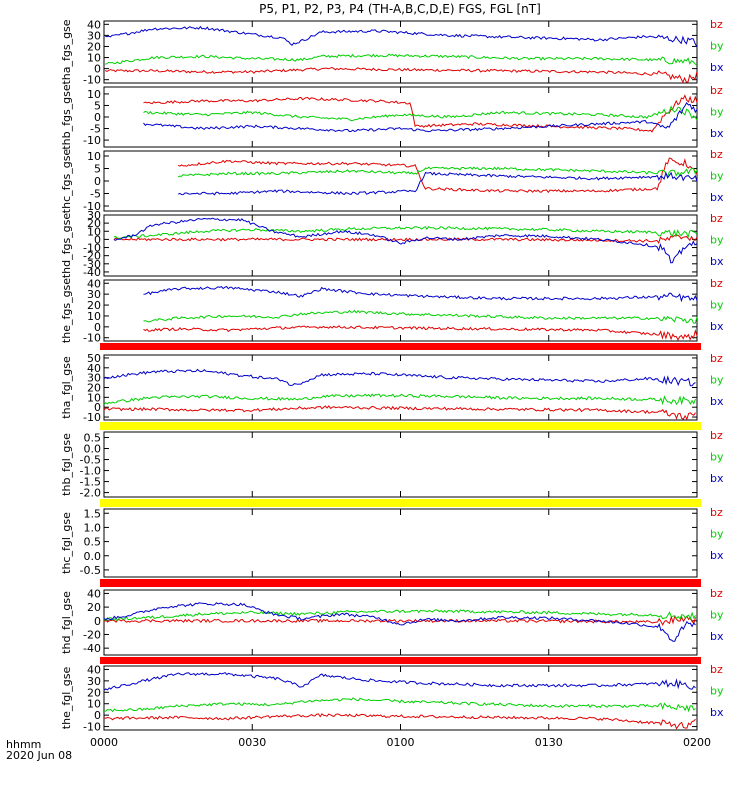 The height and width of the screenshot is (800, 750). What do you see at coordinates (90, 482) in the screenshot?
I see `y-tick-label: -1.5` at bounding box center [90, 482].